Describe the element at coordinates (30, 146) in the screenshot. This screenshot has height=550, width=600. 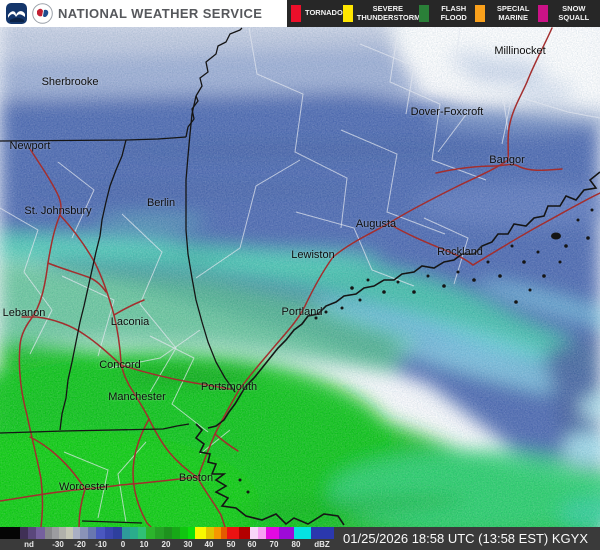
I see `city-label: Newport` at that location.